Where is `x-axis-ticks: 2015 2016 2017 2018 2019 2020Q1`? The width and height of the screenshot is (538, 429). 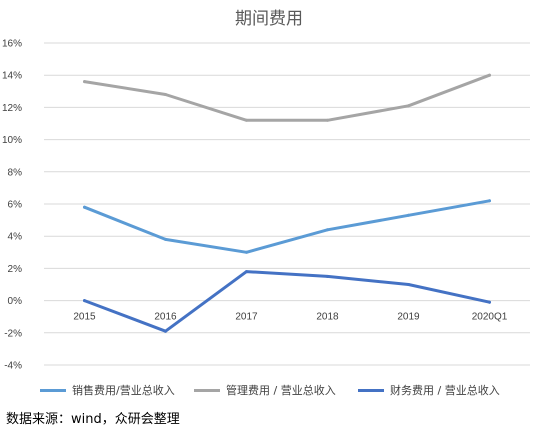 x-axis-ticks: 2015 2016 2017 2018 2019 2020Q1 is located at coordinates (290, 317).